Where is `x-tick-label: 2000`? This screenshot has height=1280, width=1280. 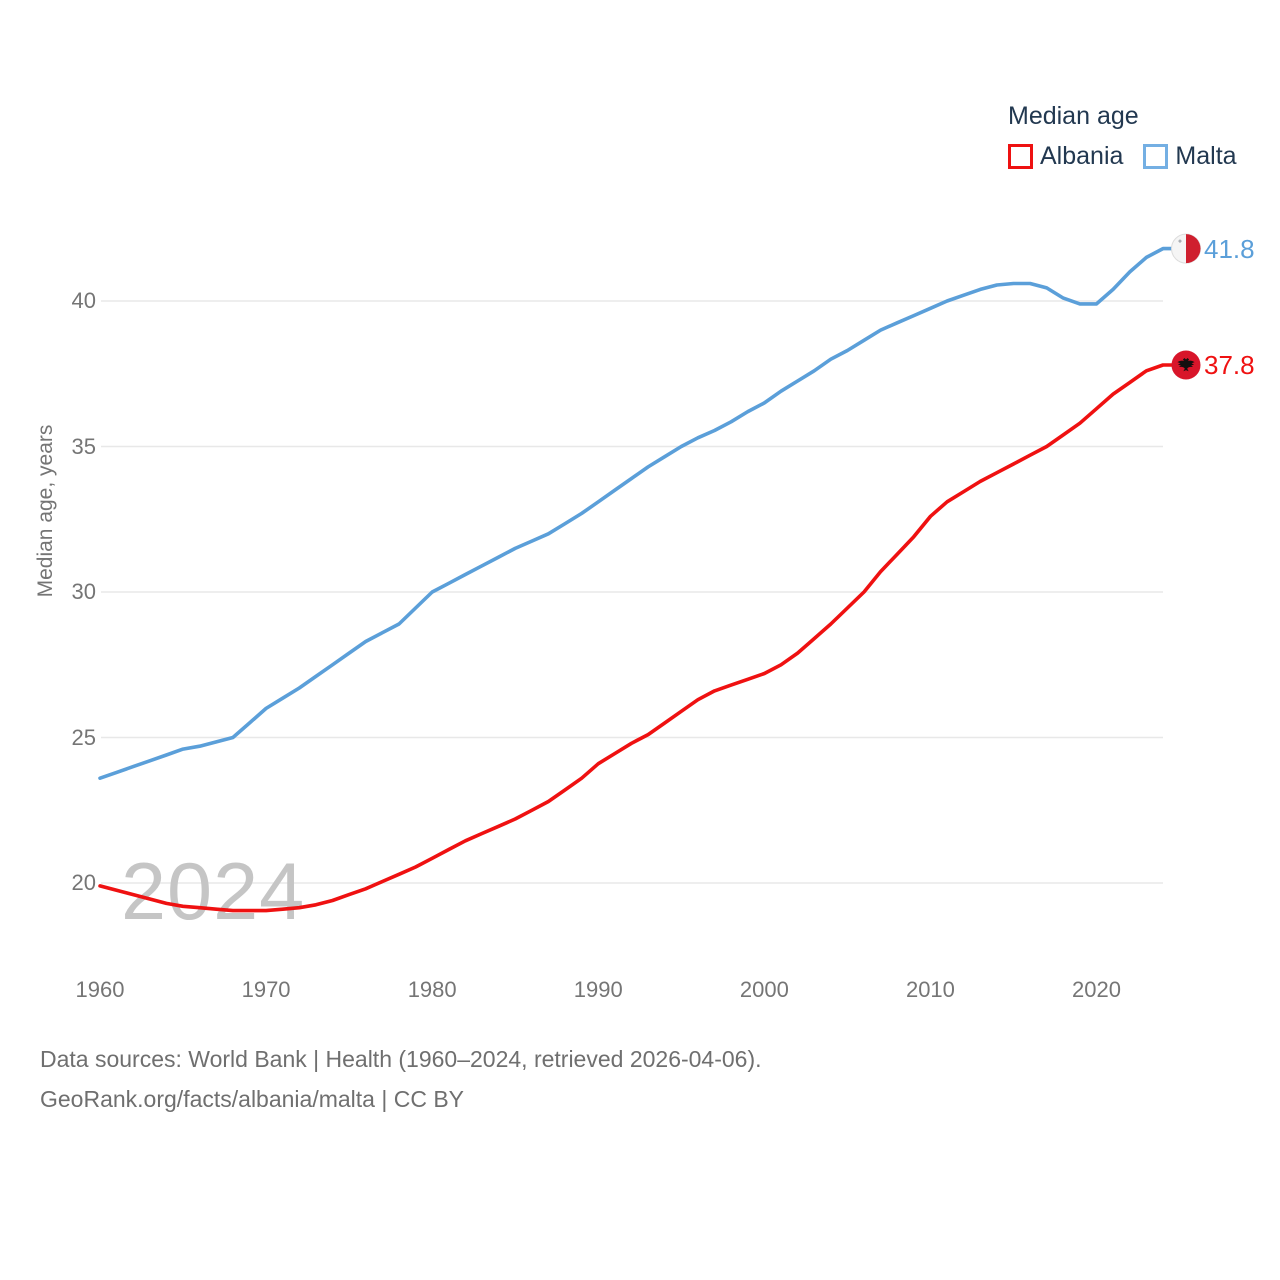
x-tick-label: 2000 is located at coordinates (764, 989).